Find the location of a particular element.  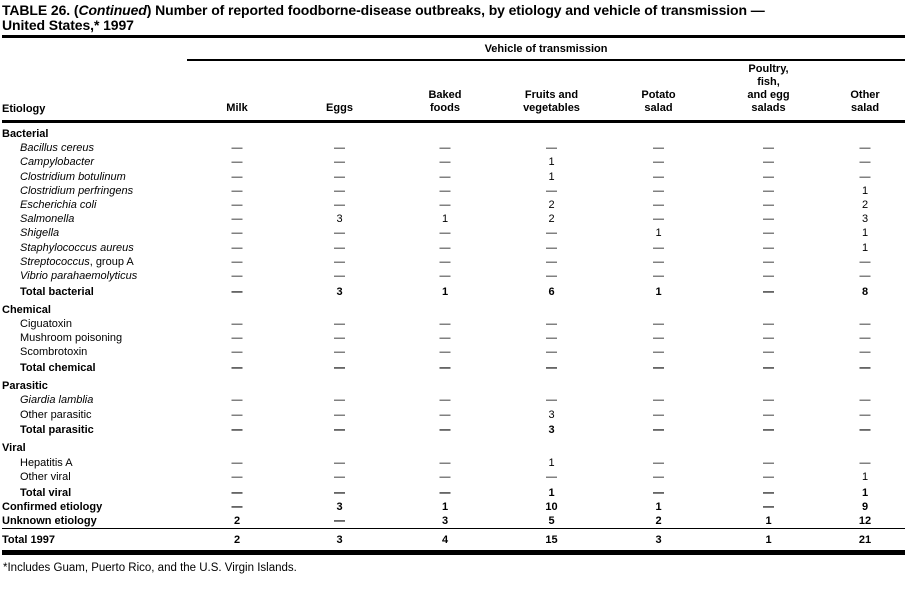

etiology-label-italic: Salmonella is located at coordinates (47, 219).